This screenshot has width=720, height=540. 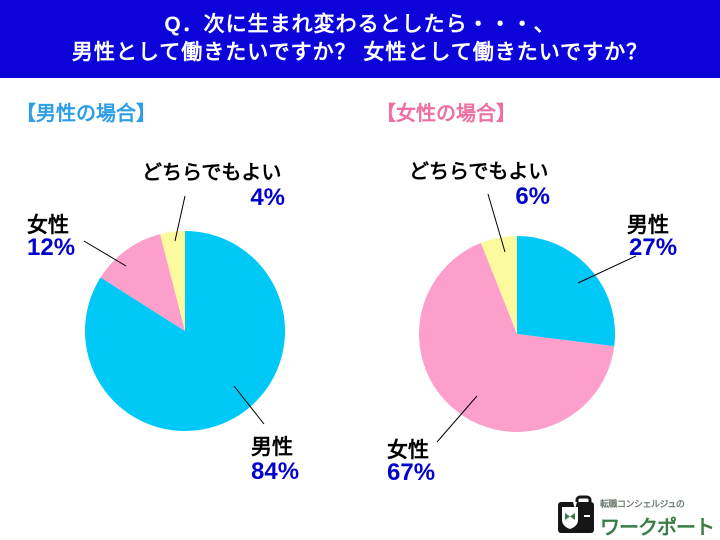 What do you see at coordinates (86, 114) in the screenshot?
I see `male-case-title: 【男性の場合】` at bounding box center [86, 114].